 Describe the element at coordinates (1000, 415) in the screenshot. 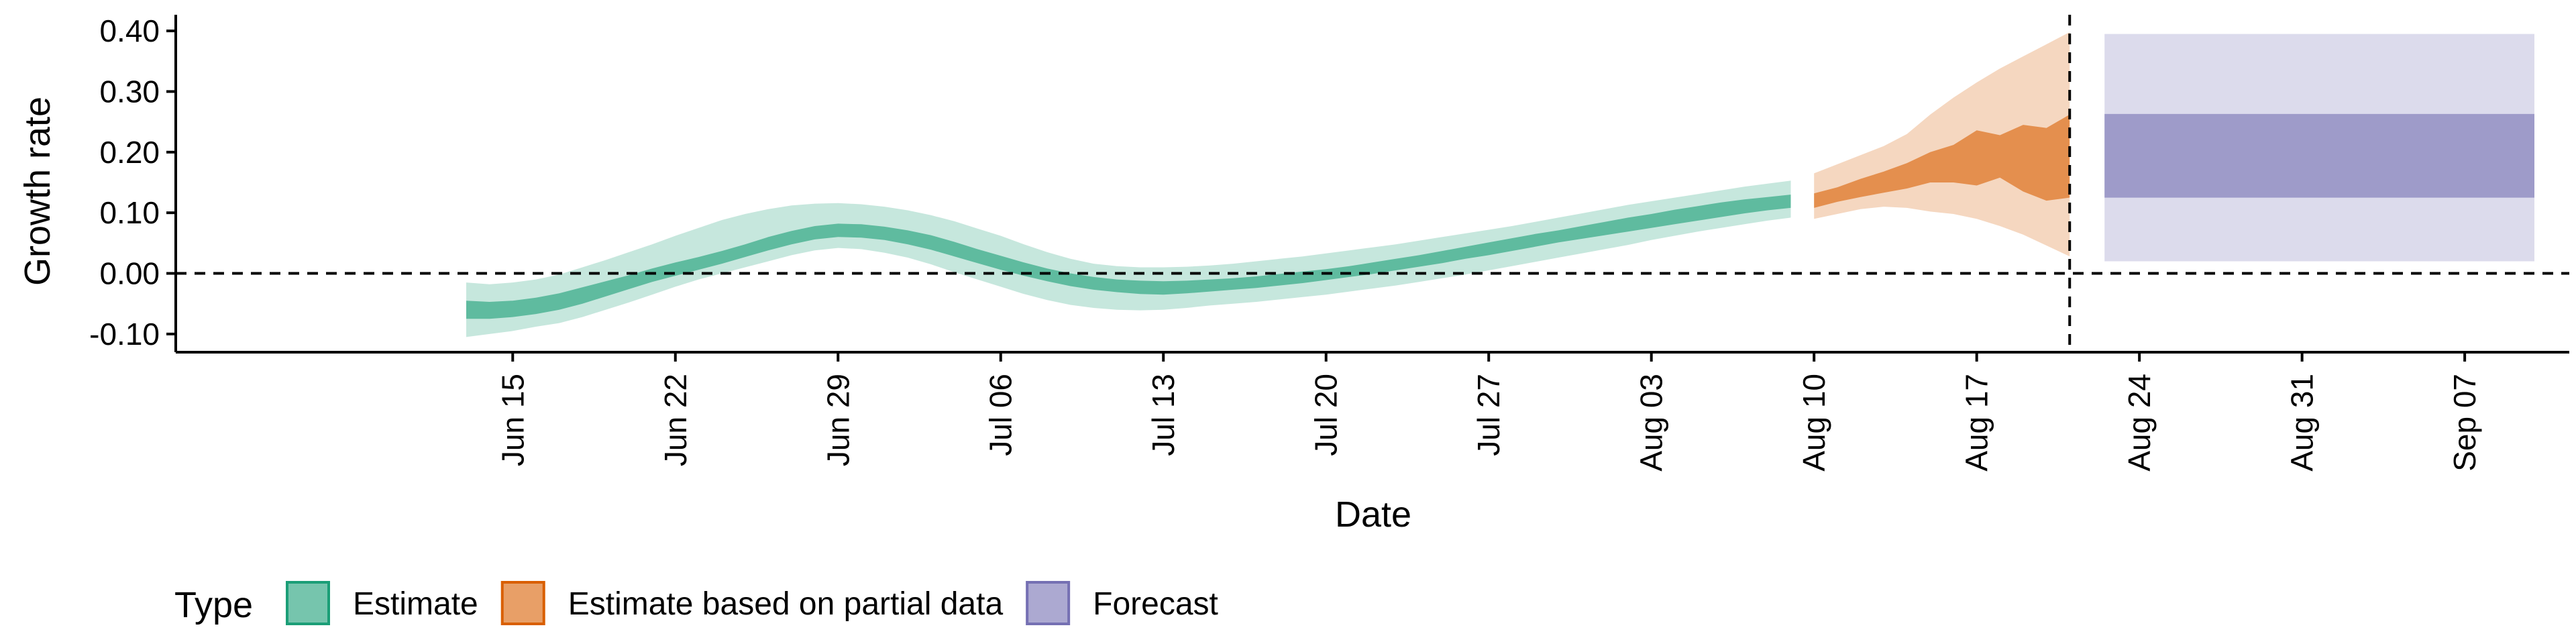

I see `x-tick-label: Jul 06` at that location.